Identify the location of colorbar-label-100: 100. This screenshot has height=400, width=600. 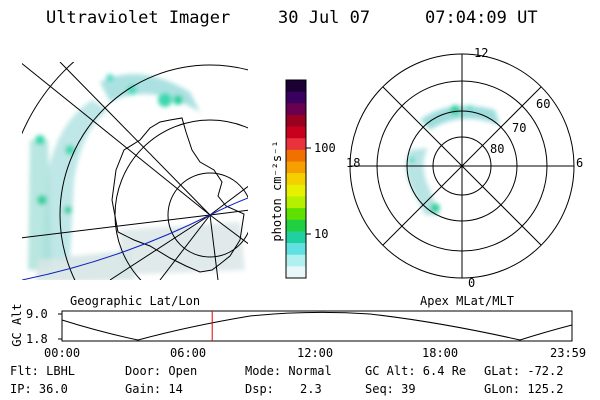
(325, 148).